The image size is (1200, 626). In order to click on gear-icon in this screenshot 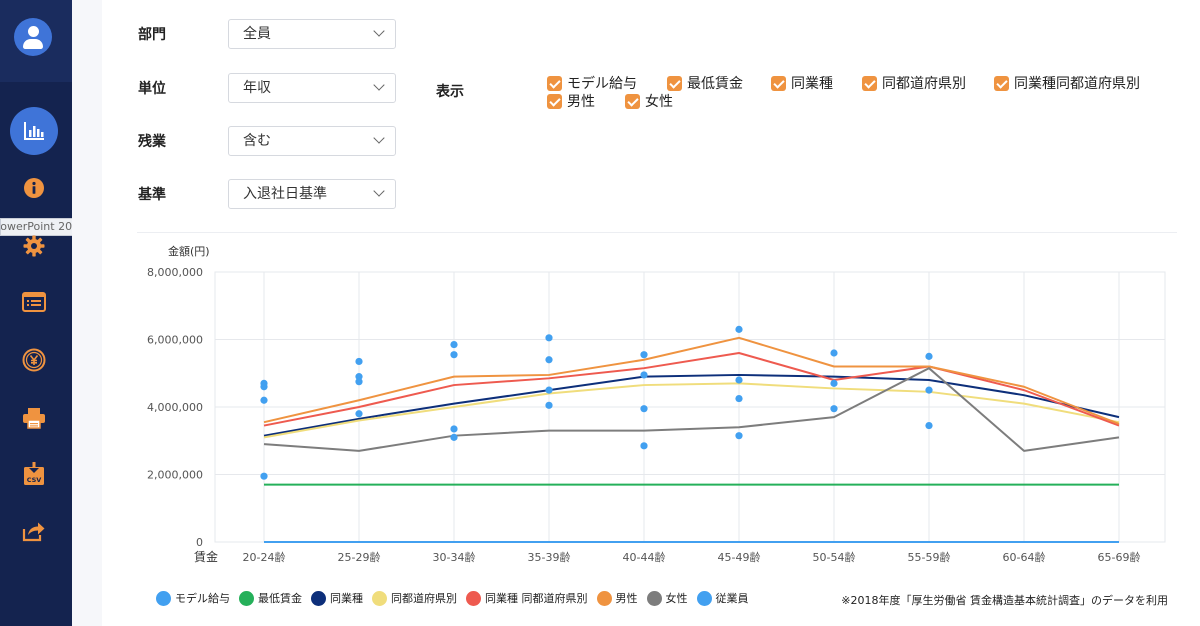, I will do `click(34, 246)`.